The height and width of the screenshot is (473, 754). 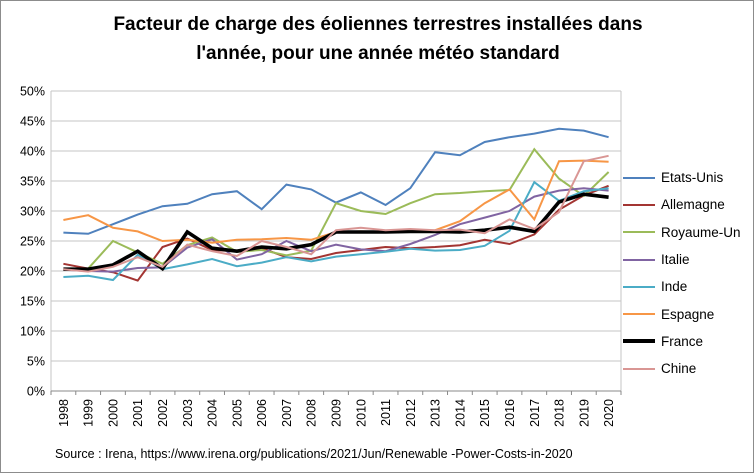 I want to click on legend-label: Italie, so click(x=675, y=260).